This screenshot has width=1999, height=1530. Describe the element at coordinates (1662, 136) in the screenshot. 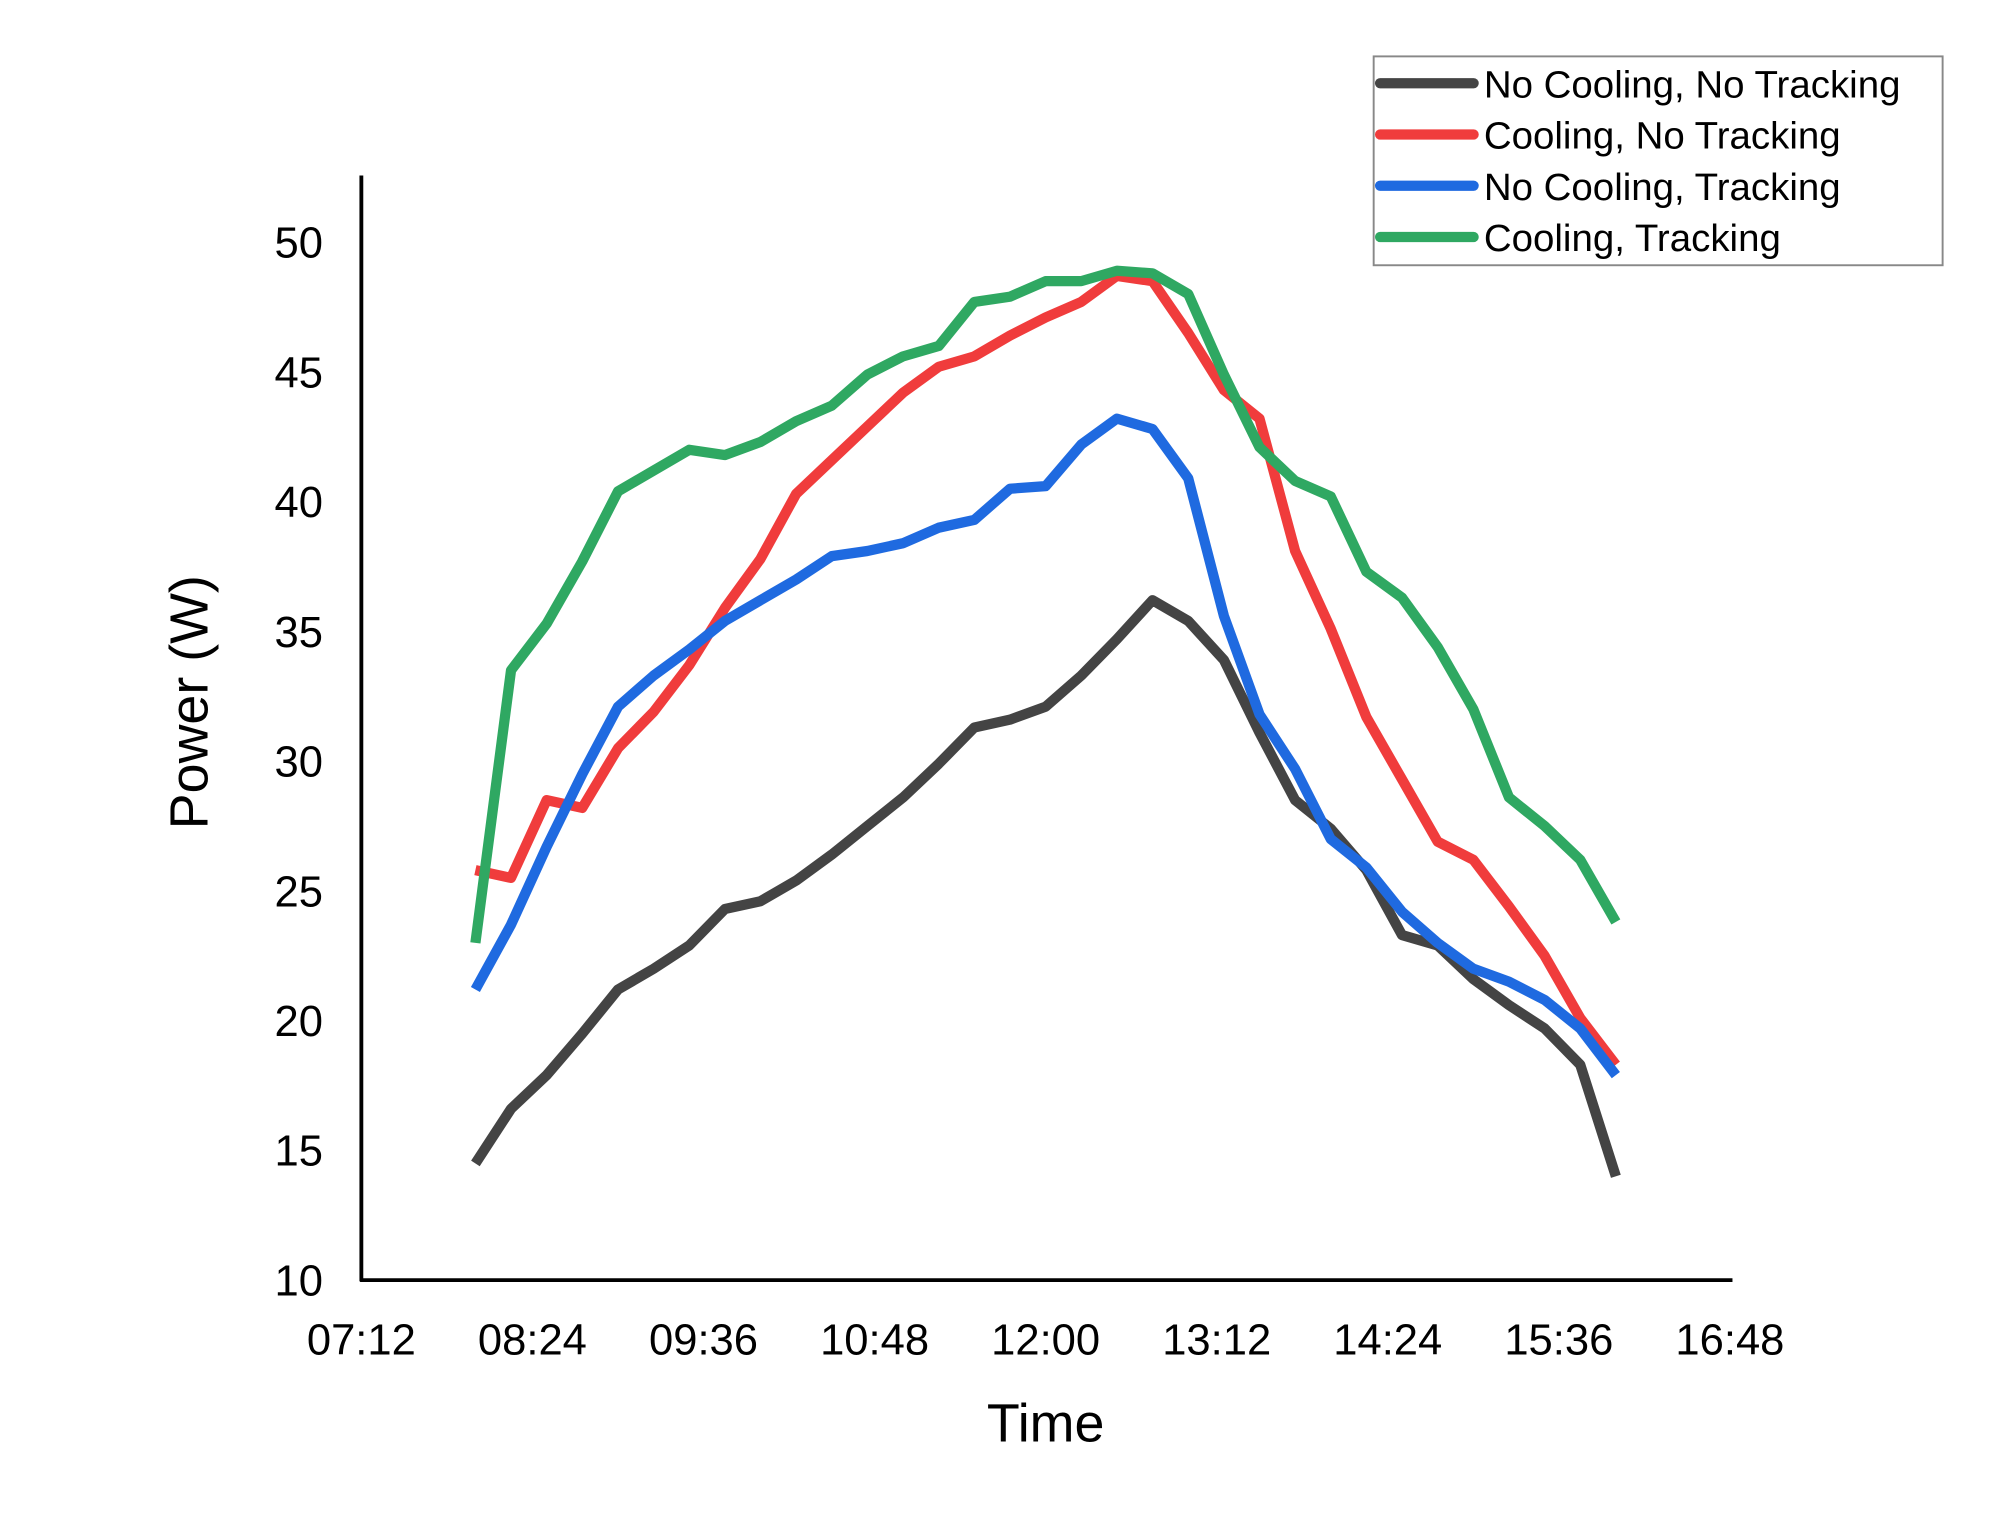

I see `legend-label: Cooling, No Tracking` at that location.